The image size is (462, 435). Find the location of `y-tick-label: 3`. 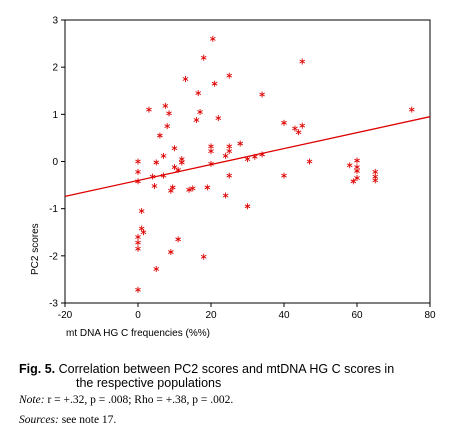

y-tick-label: 3 is located at coordinates (55, 21).